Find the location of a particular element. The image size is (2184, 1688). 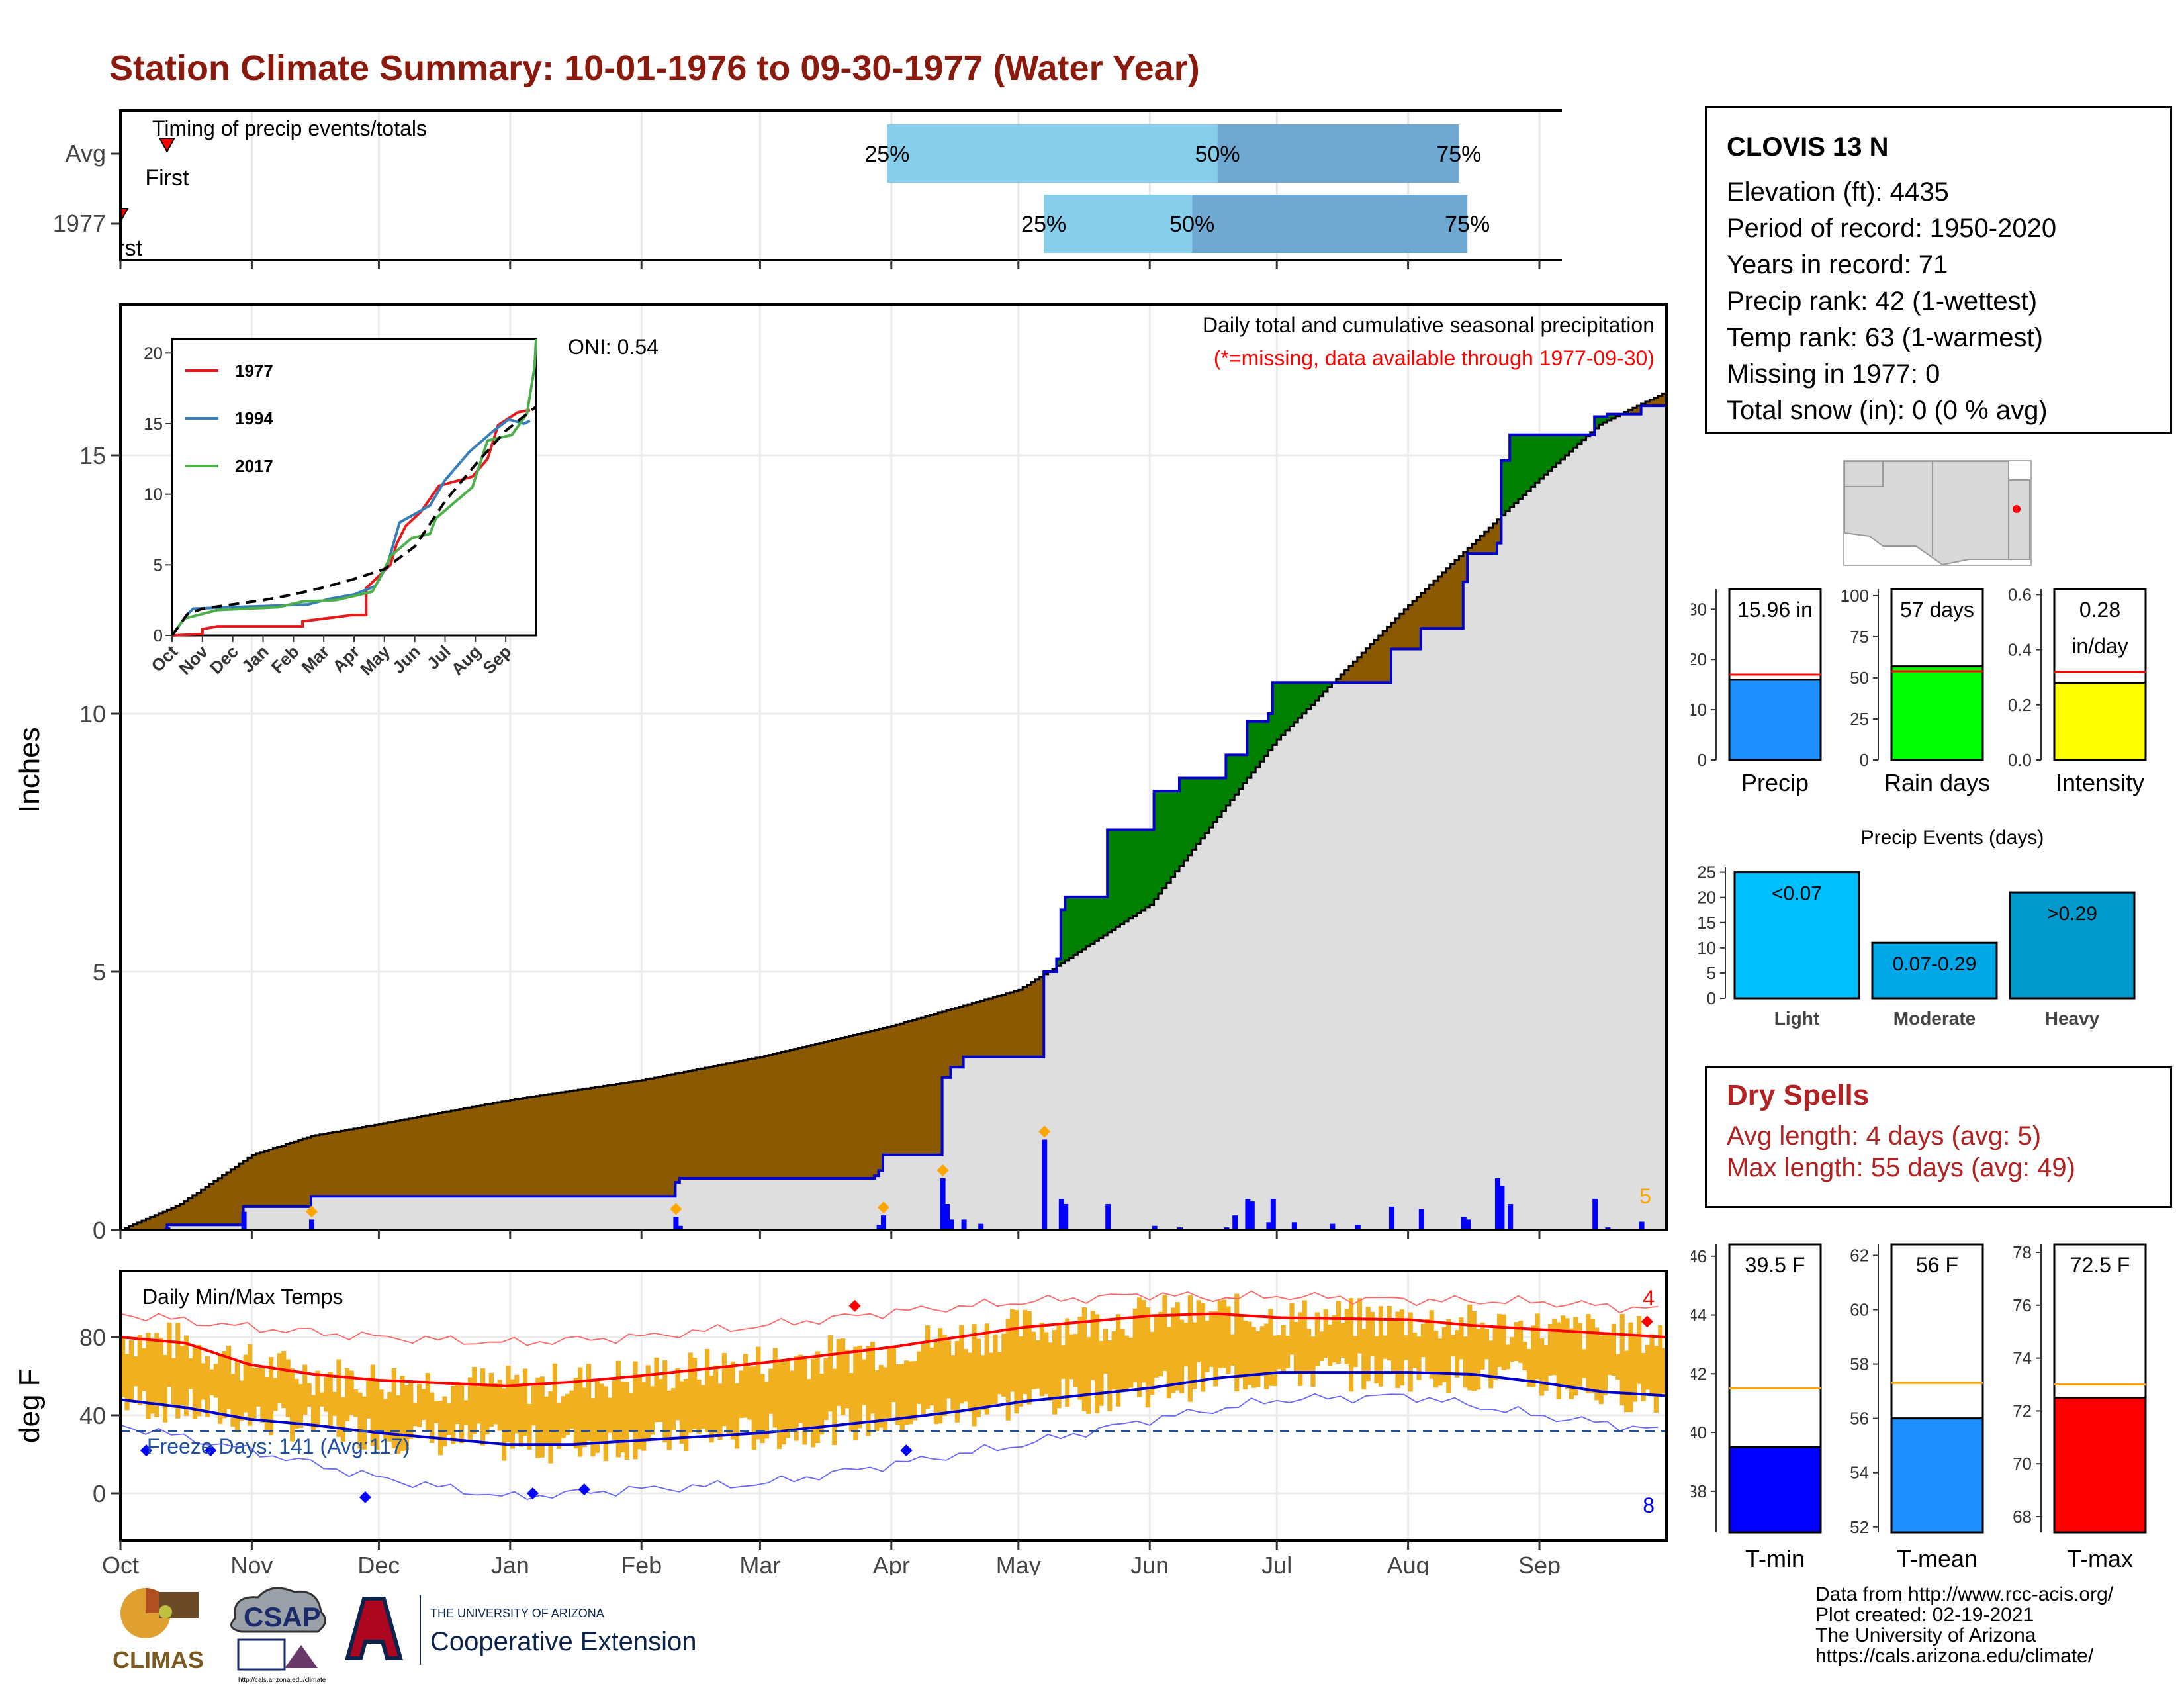

tsum-0-value-bar is located at coordinates (1775, 1490).